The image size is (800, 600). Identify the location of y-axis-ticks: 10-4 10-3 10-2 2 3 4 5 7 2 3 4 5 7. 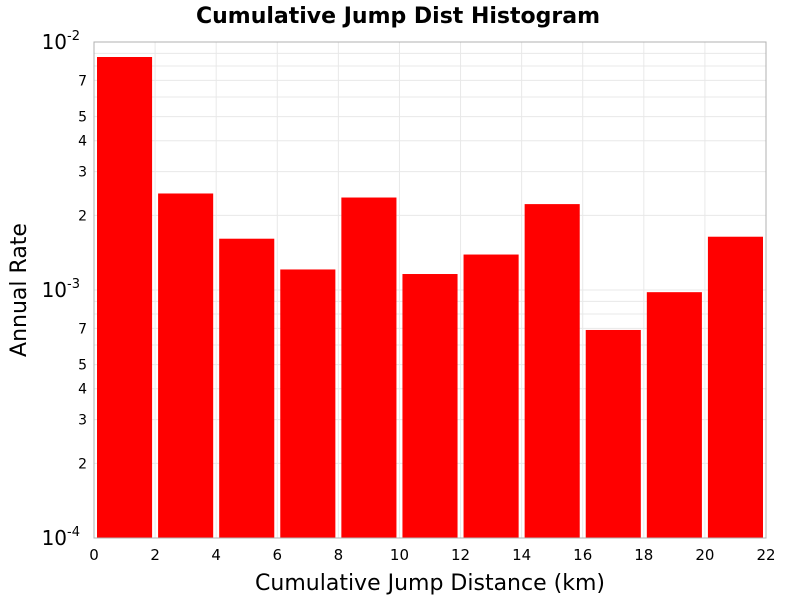
(65, 289).